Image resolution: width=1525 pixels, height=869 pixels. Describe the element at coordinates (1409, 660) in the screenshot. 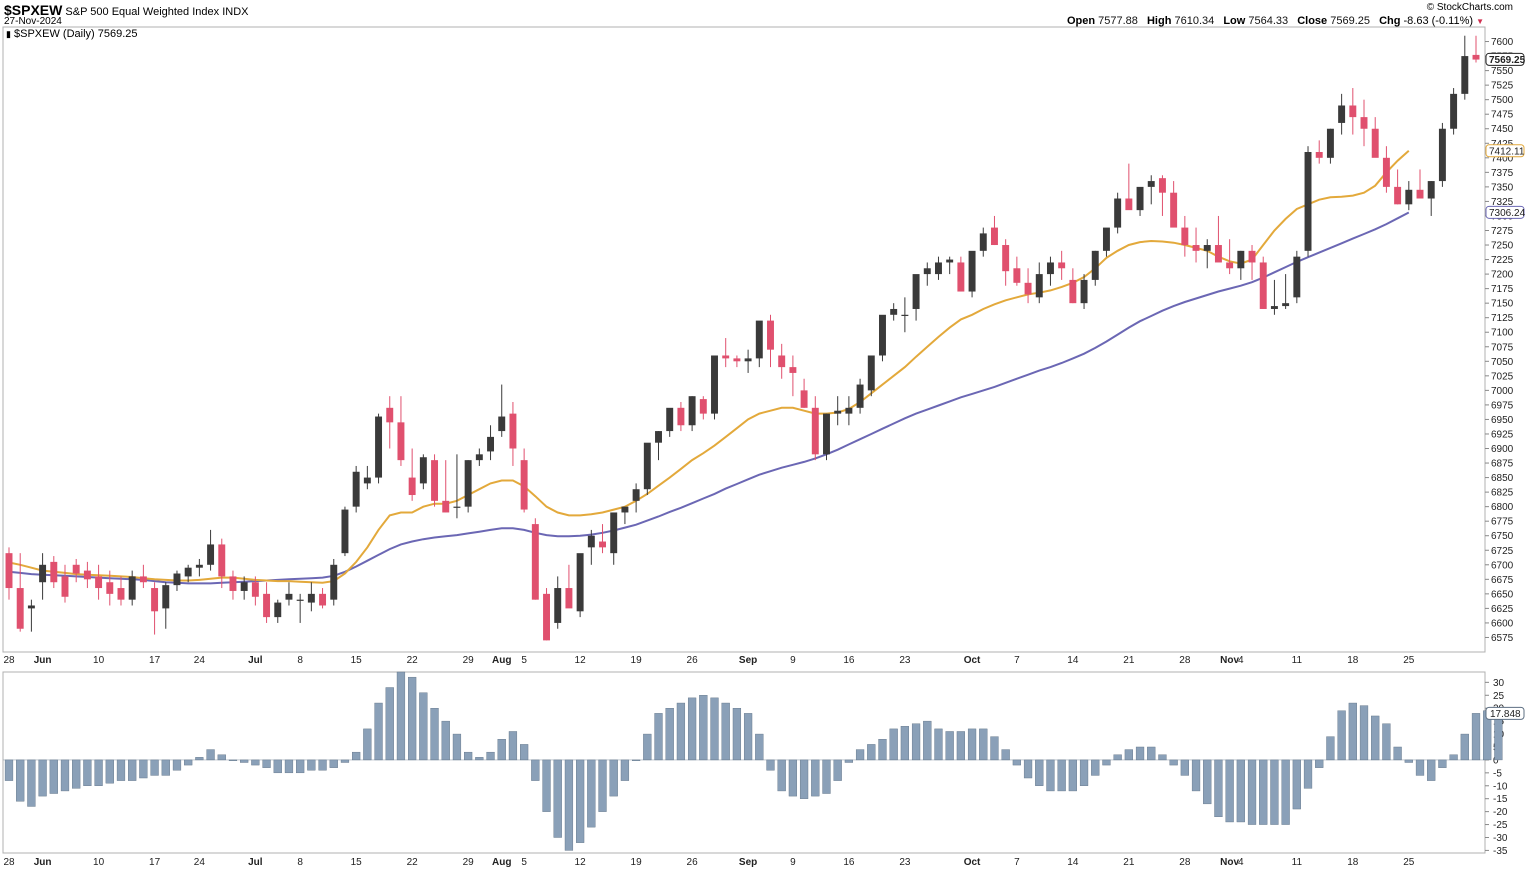

I see `x-tick-label: 25` at that location.